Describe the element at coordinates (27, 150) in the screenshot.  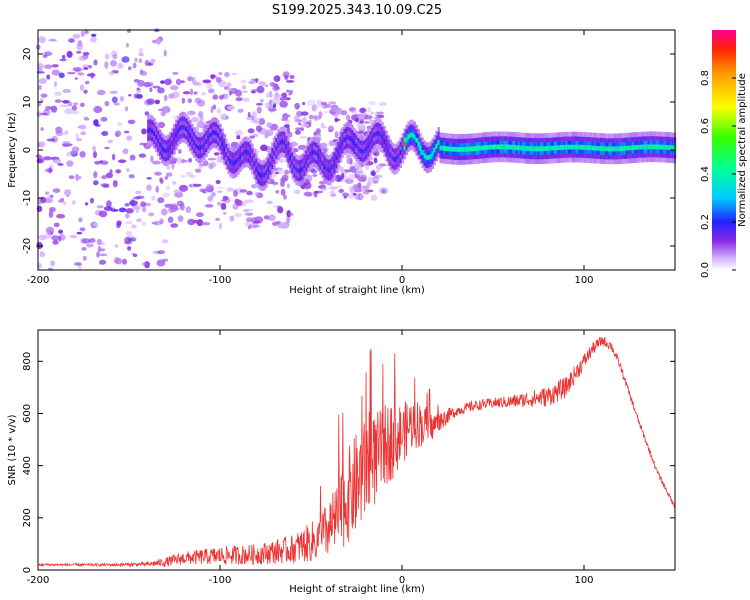
I see `spectrogram-y-tick-label: 0` at that location.